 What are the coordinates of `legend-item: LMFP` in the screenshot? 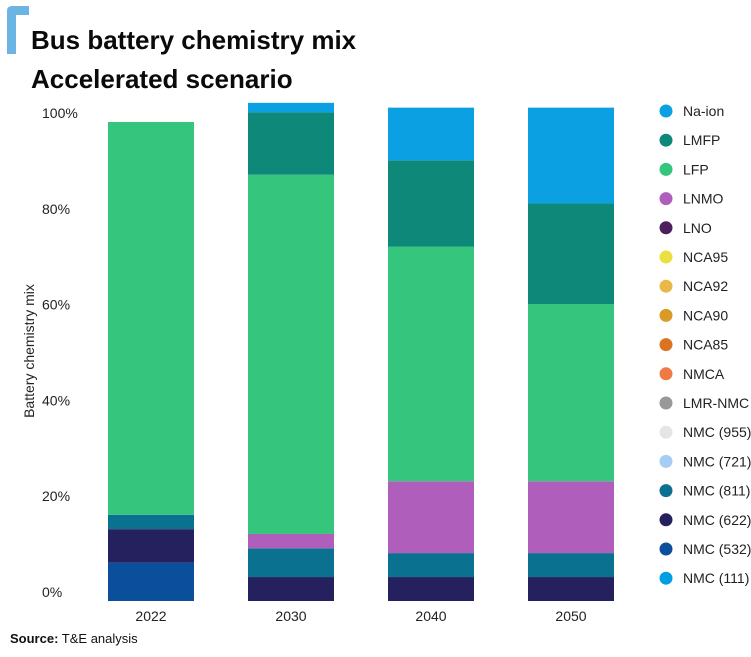 It's located at (689, 140).